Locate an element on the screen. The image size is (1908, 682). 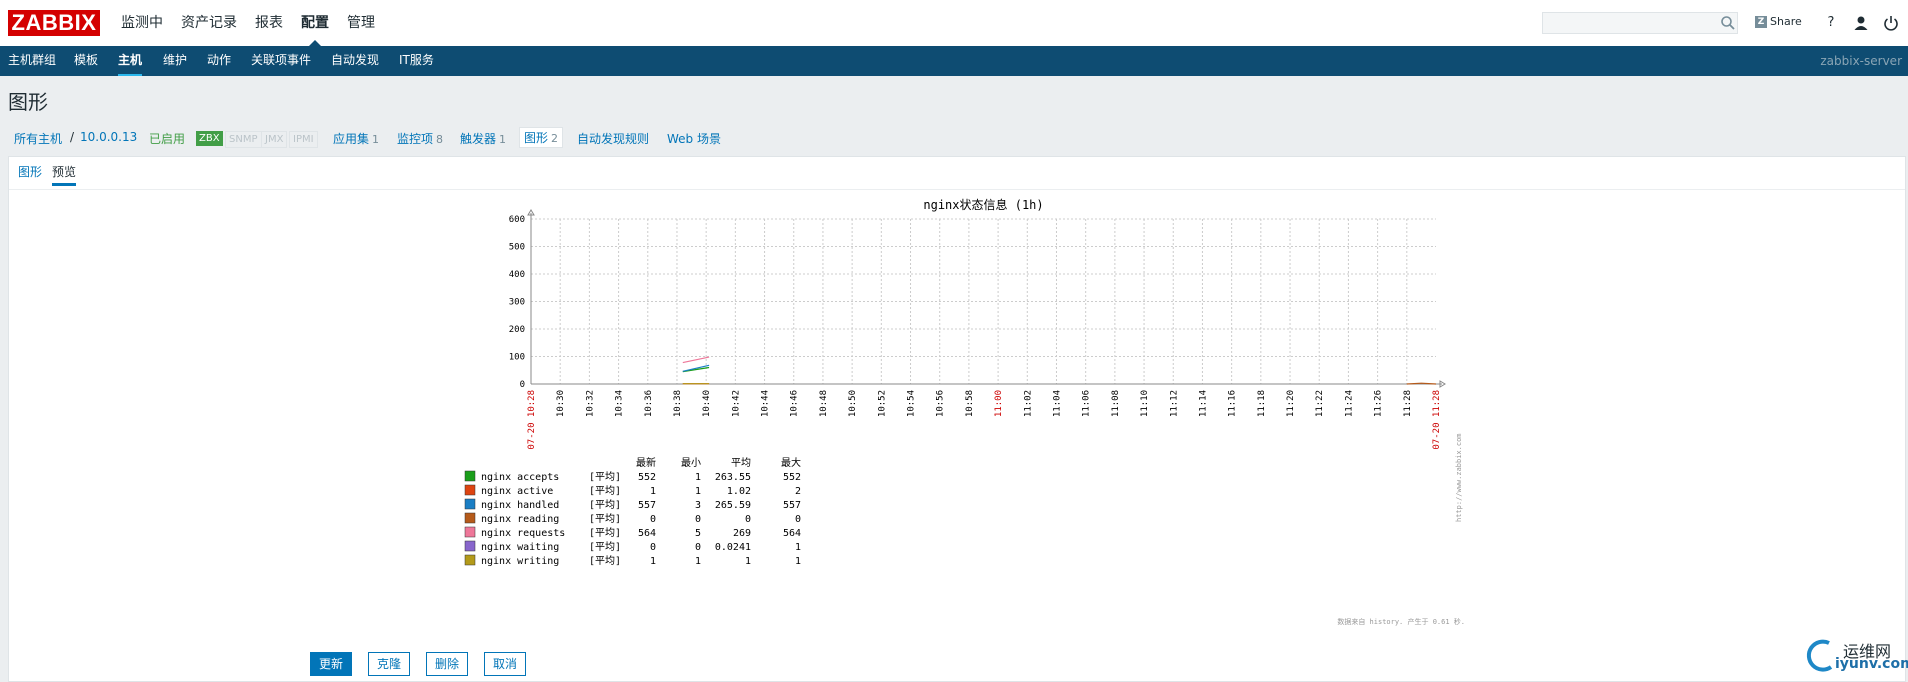
series-line-nginx-requests is located at coordinates (696, 360).